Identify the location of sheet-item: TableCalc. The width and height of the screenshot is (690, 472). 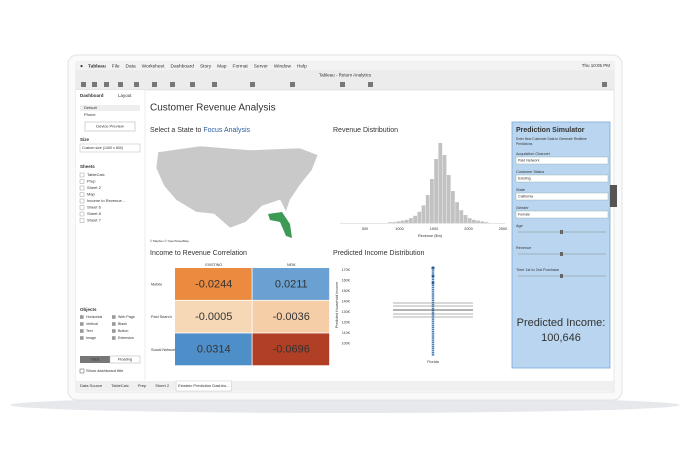
(96, 174).